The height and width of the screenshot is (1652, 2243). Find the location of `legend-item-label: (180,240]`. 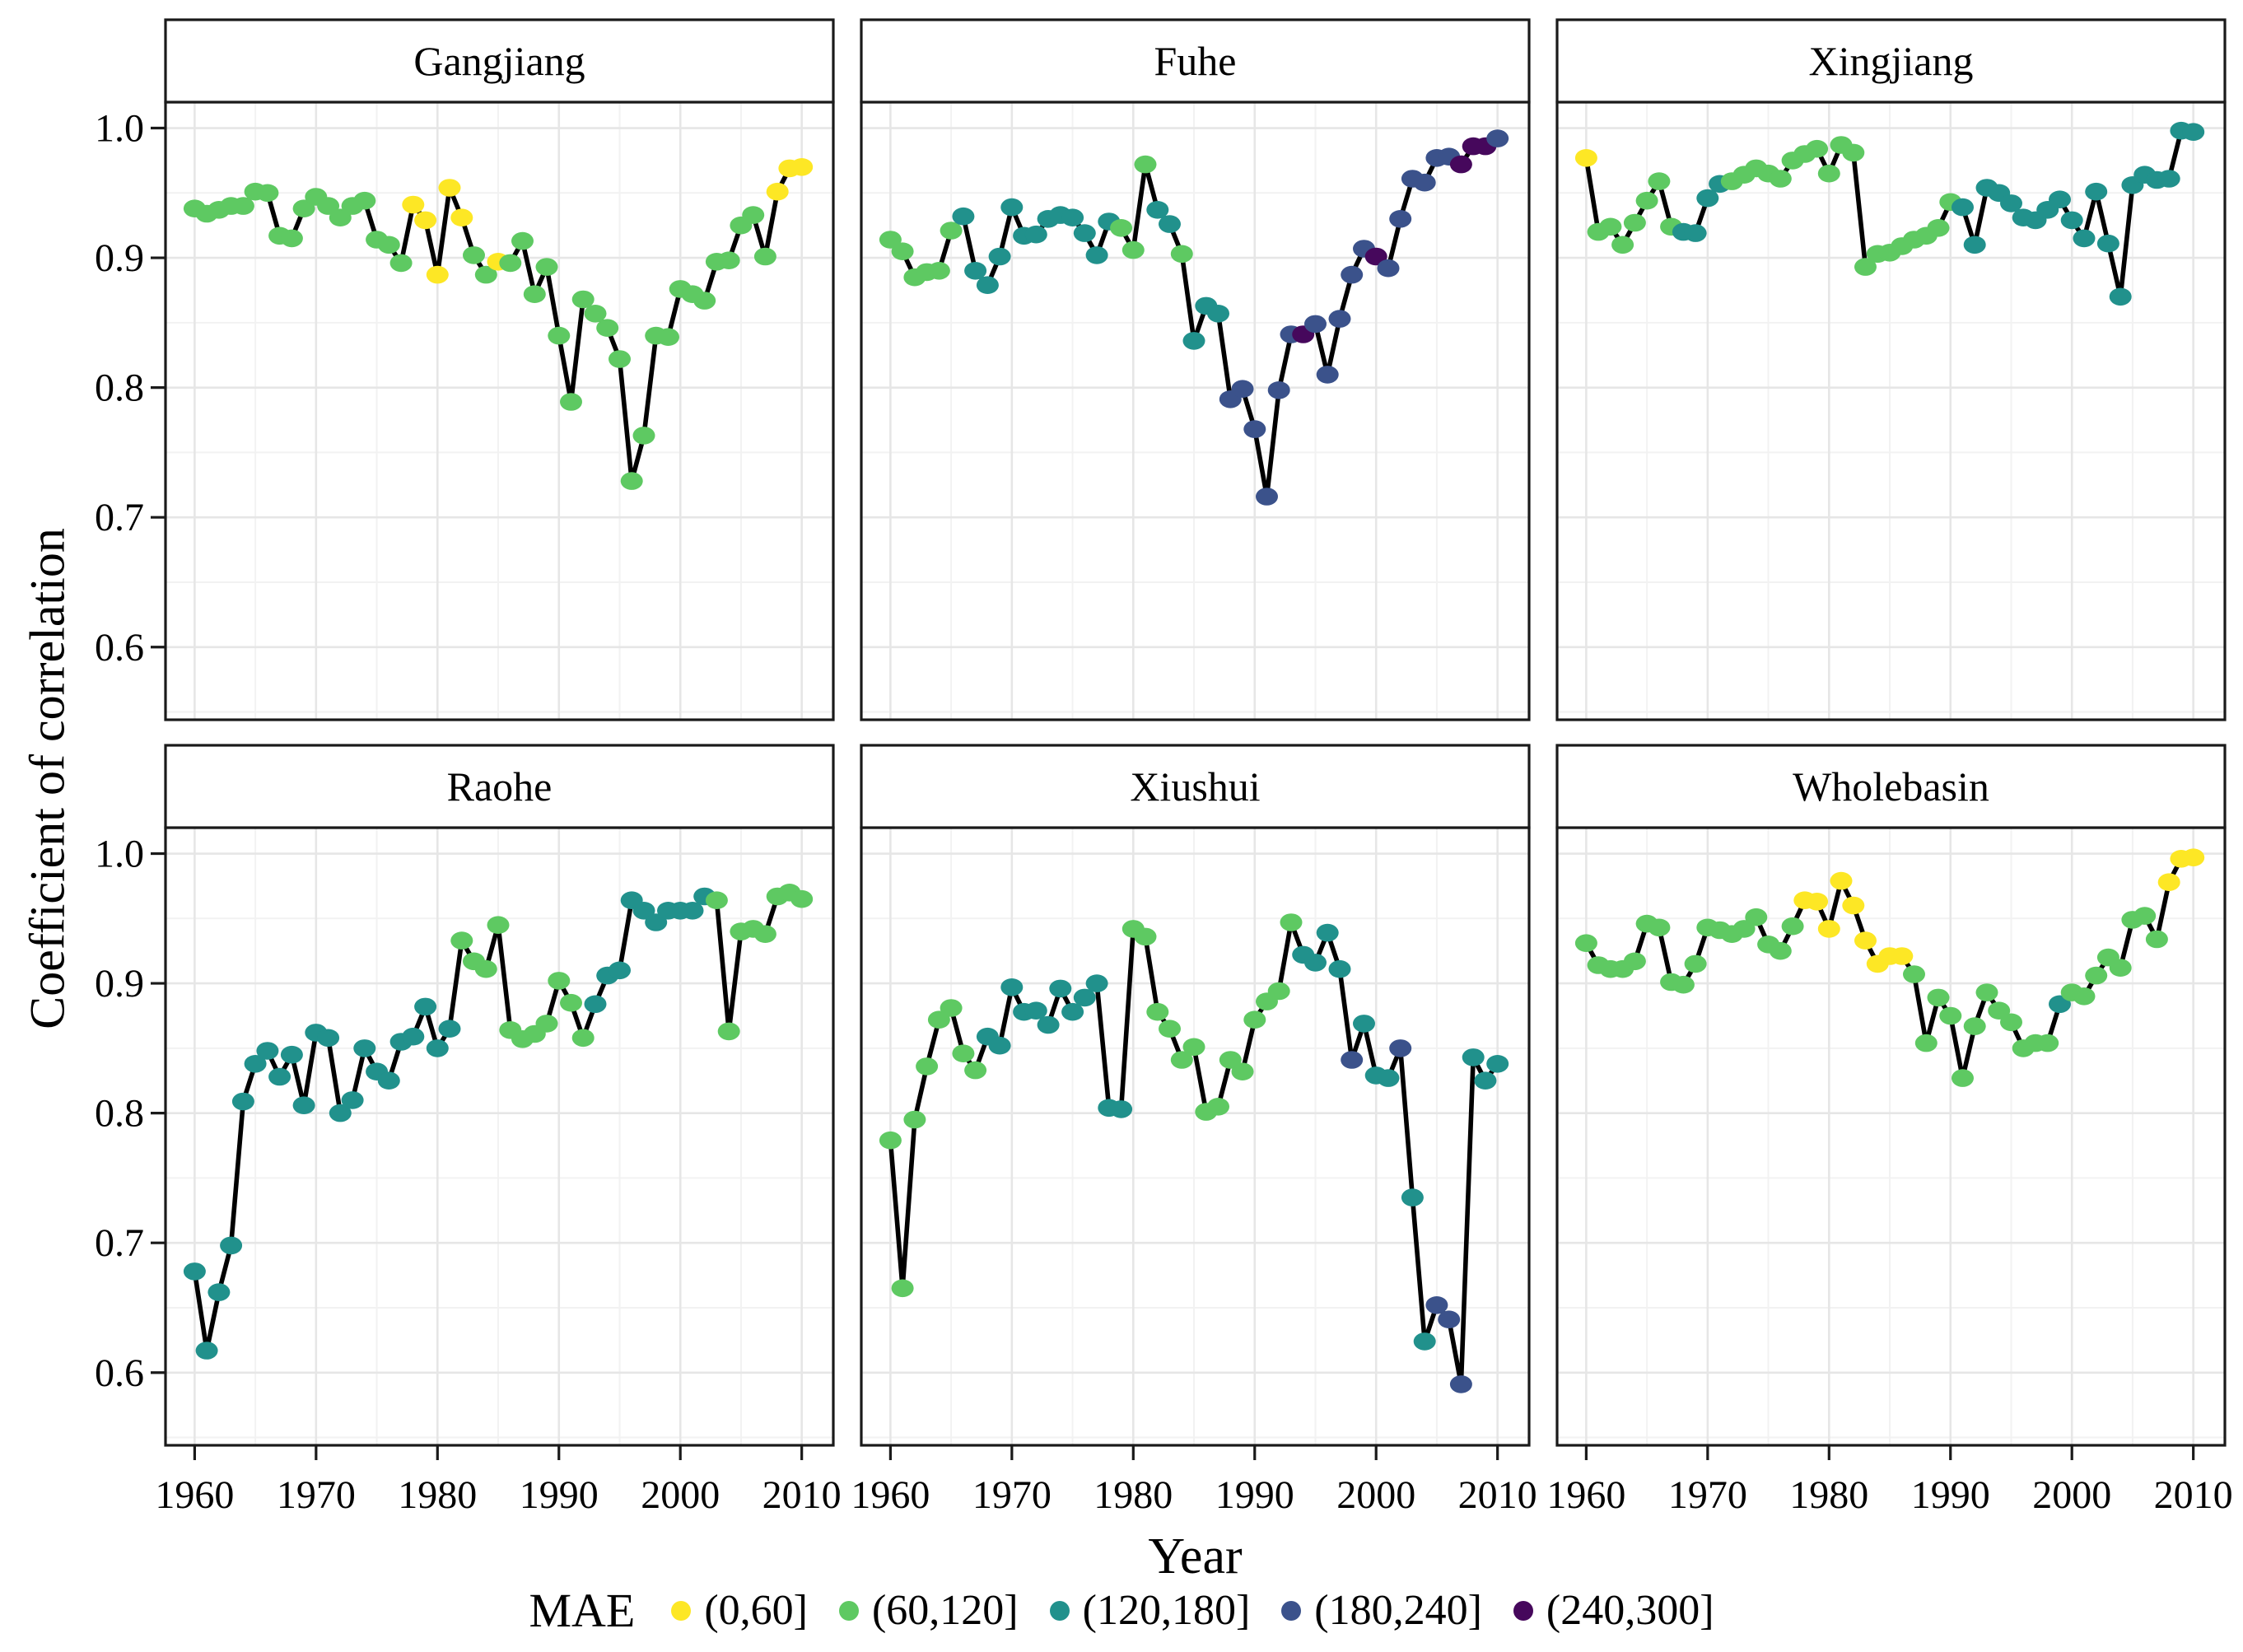

legend-item-label: (180,240] is located at coordinates (1398, 1610).